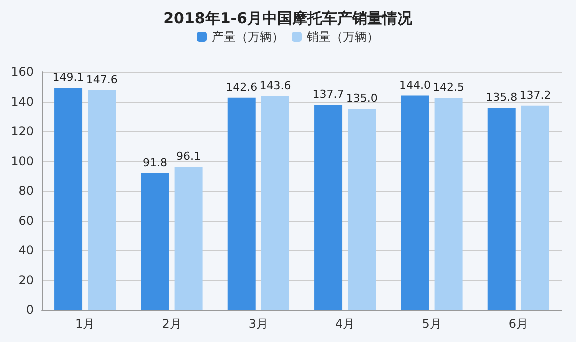 This screenshot has width=576, height=342. What do you see at coordinates (415, 85) in the screenshot?
I see `data-label: 144.0` at bounding box center [415, 85].